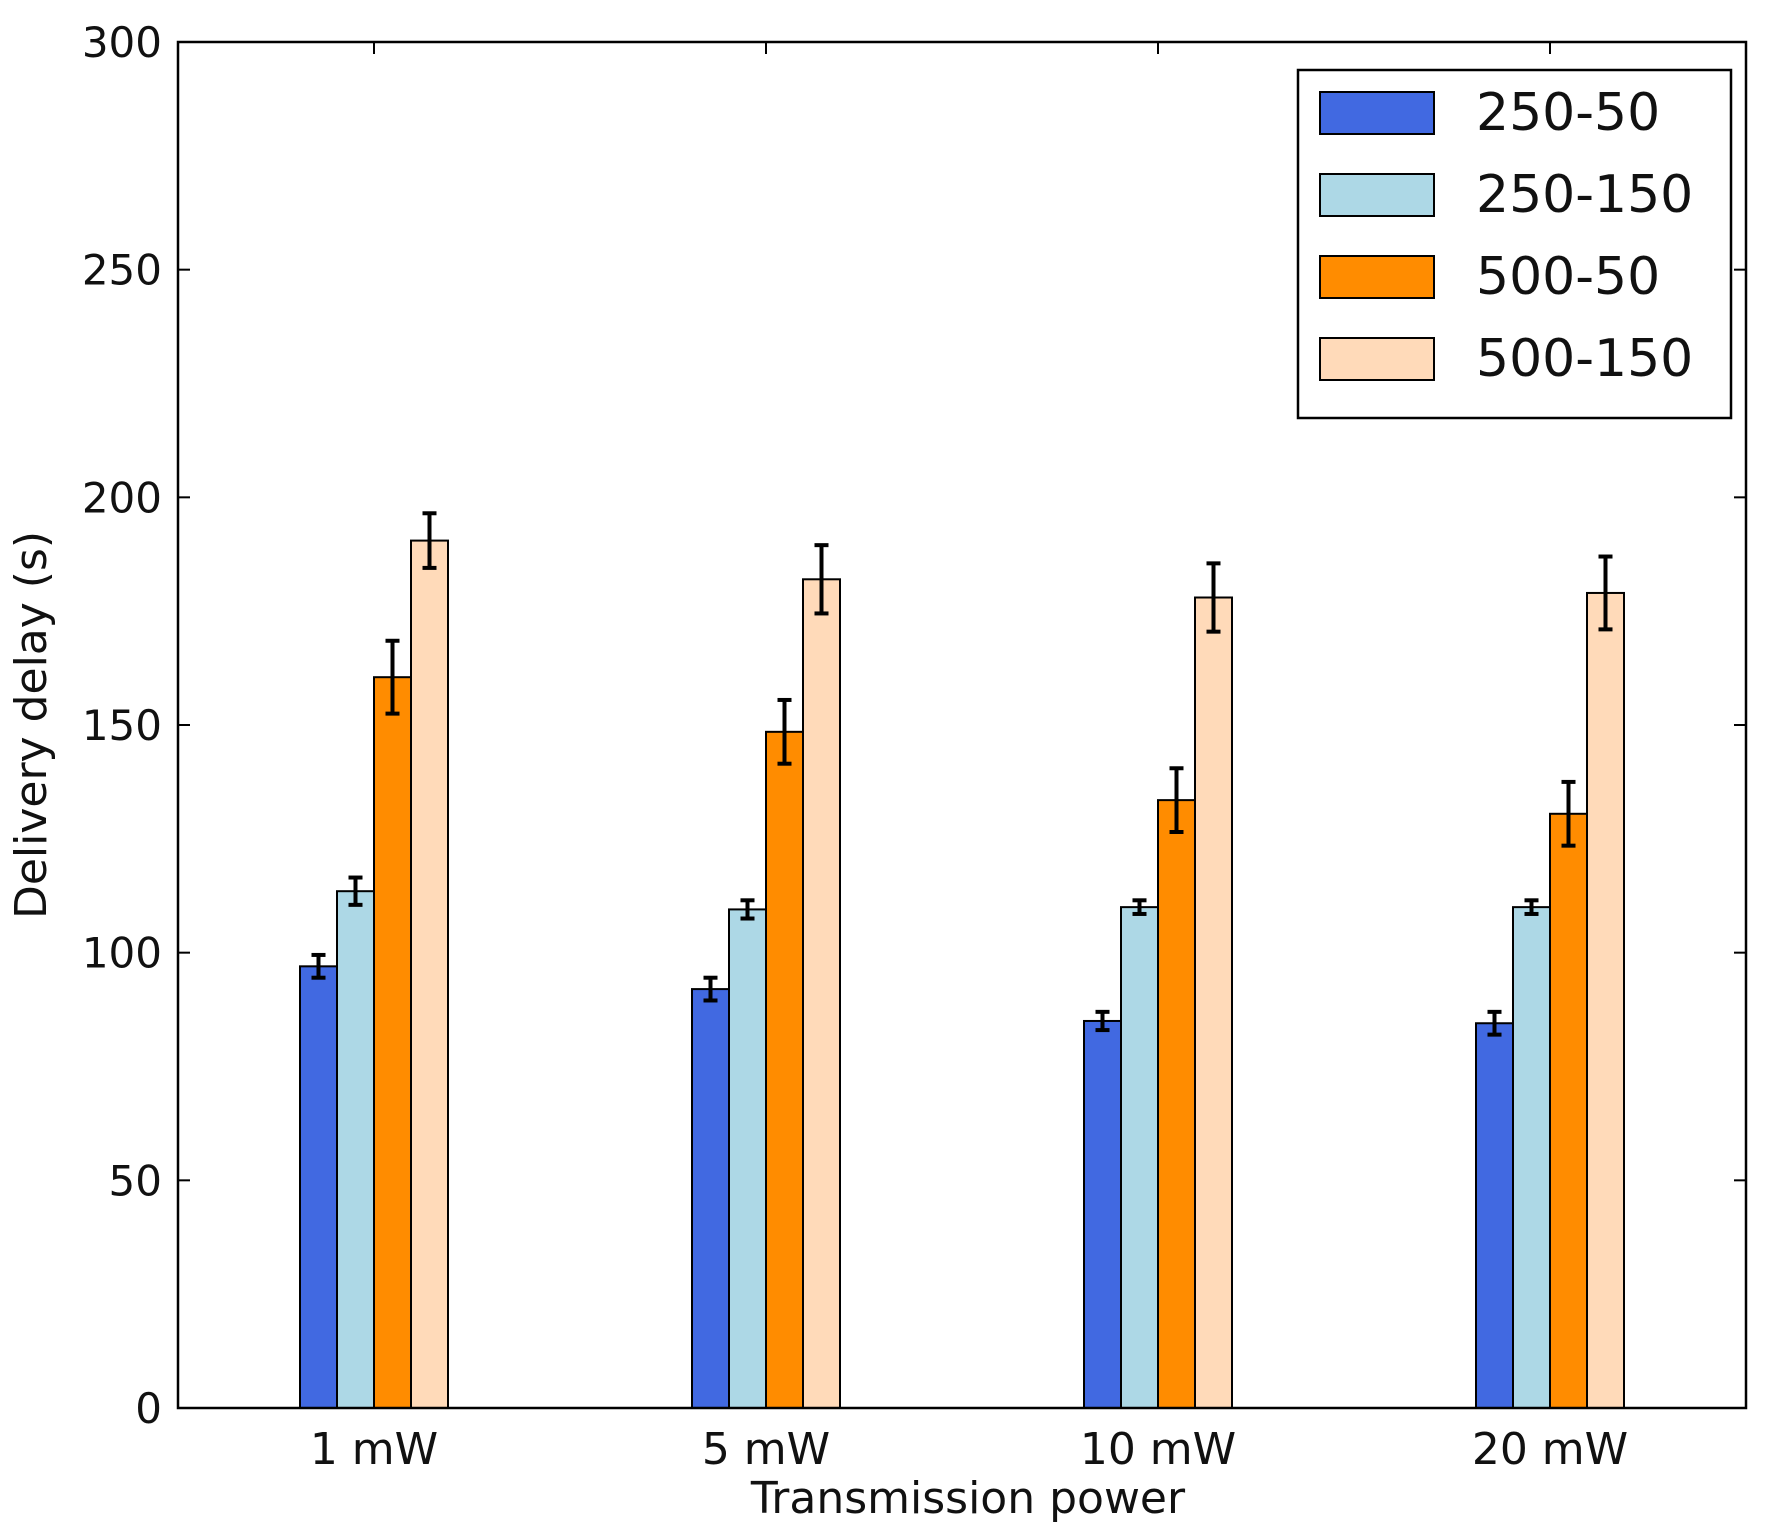 Image resolution: width=1772 pixels, height=1523 pixels. I want to click on bar-500-150-10mW, so click(1213, 1002).